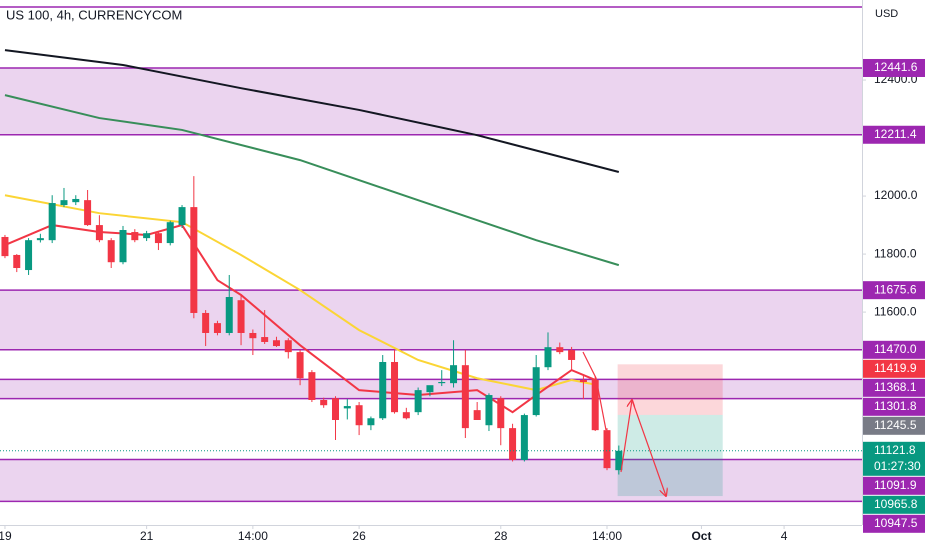  I want to click on moving-average, so click(312, 111).